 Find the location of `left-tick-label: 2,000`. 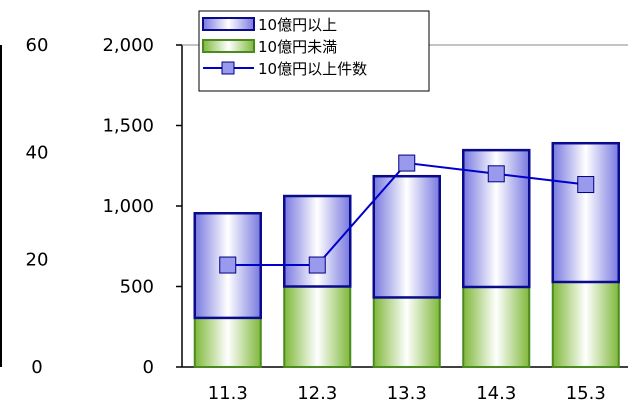

left-tick-label: 2,000 is located at coordinates (128, 45).